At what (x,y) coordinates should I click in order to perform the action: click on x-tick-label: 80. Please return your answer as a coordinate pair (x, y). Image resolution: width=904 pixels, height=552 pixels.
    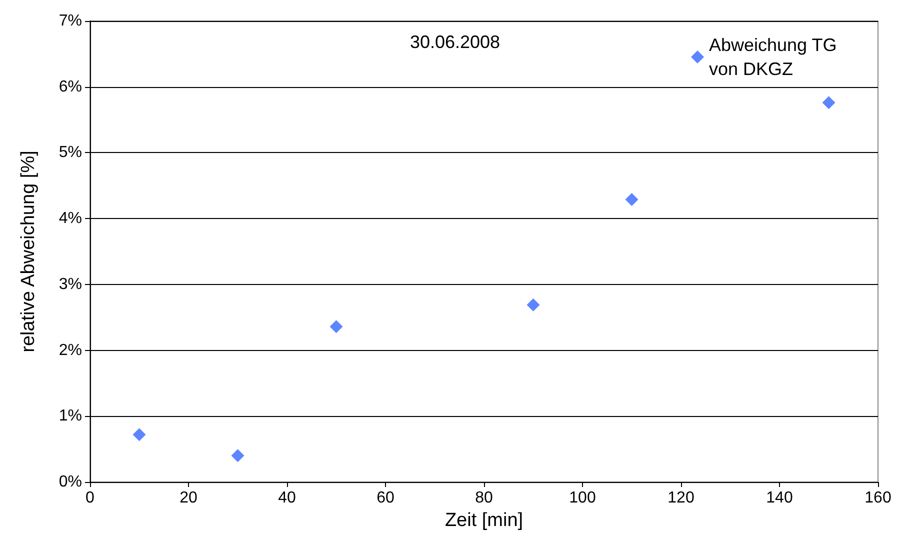
    Looking at the image, I should click on (484, 498).